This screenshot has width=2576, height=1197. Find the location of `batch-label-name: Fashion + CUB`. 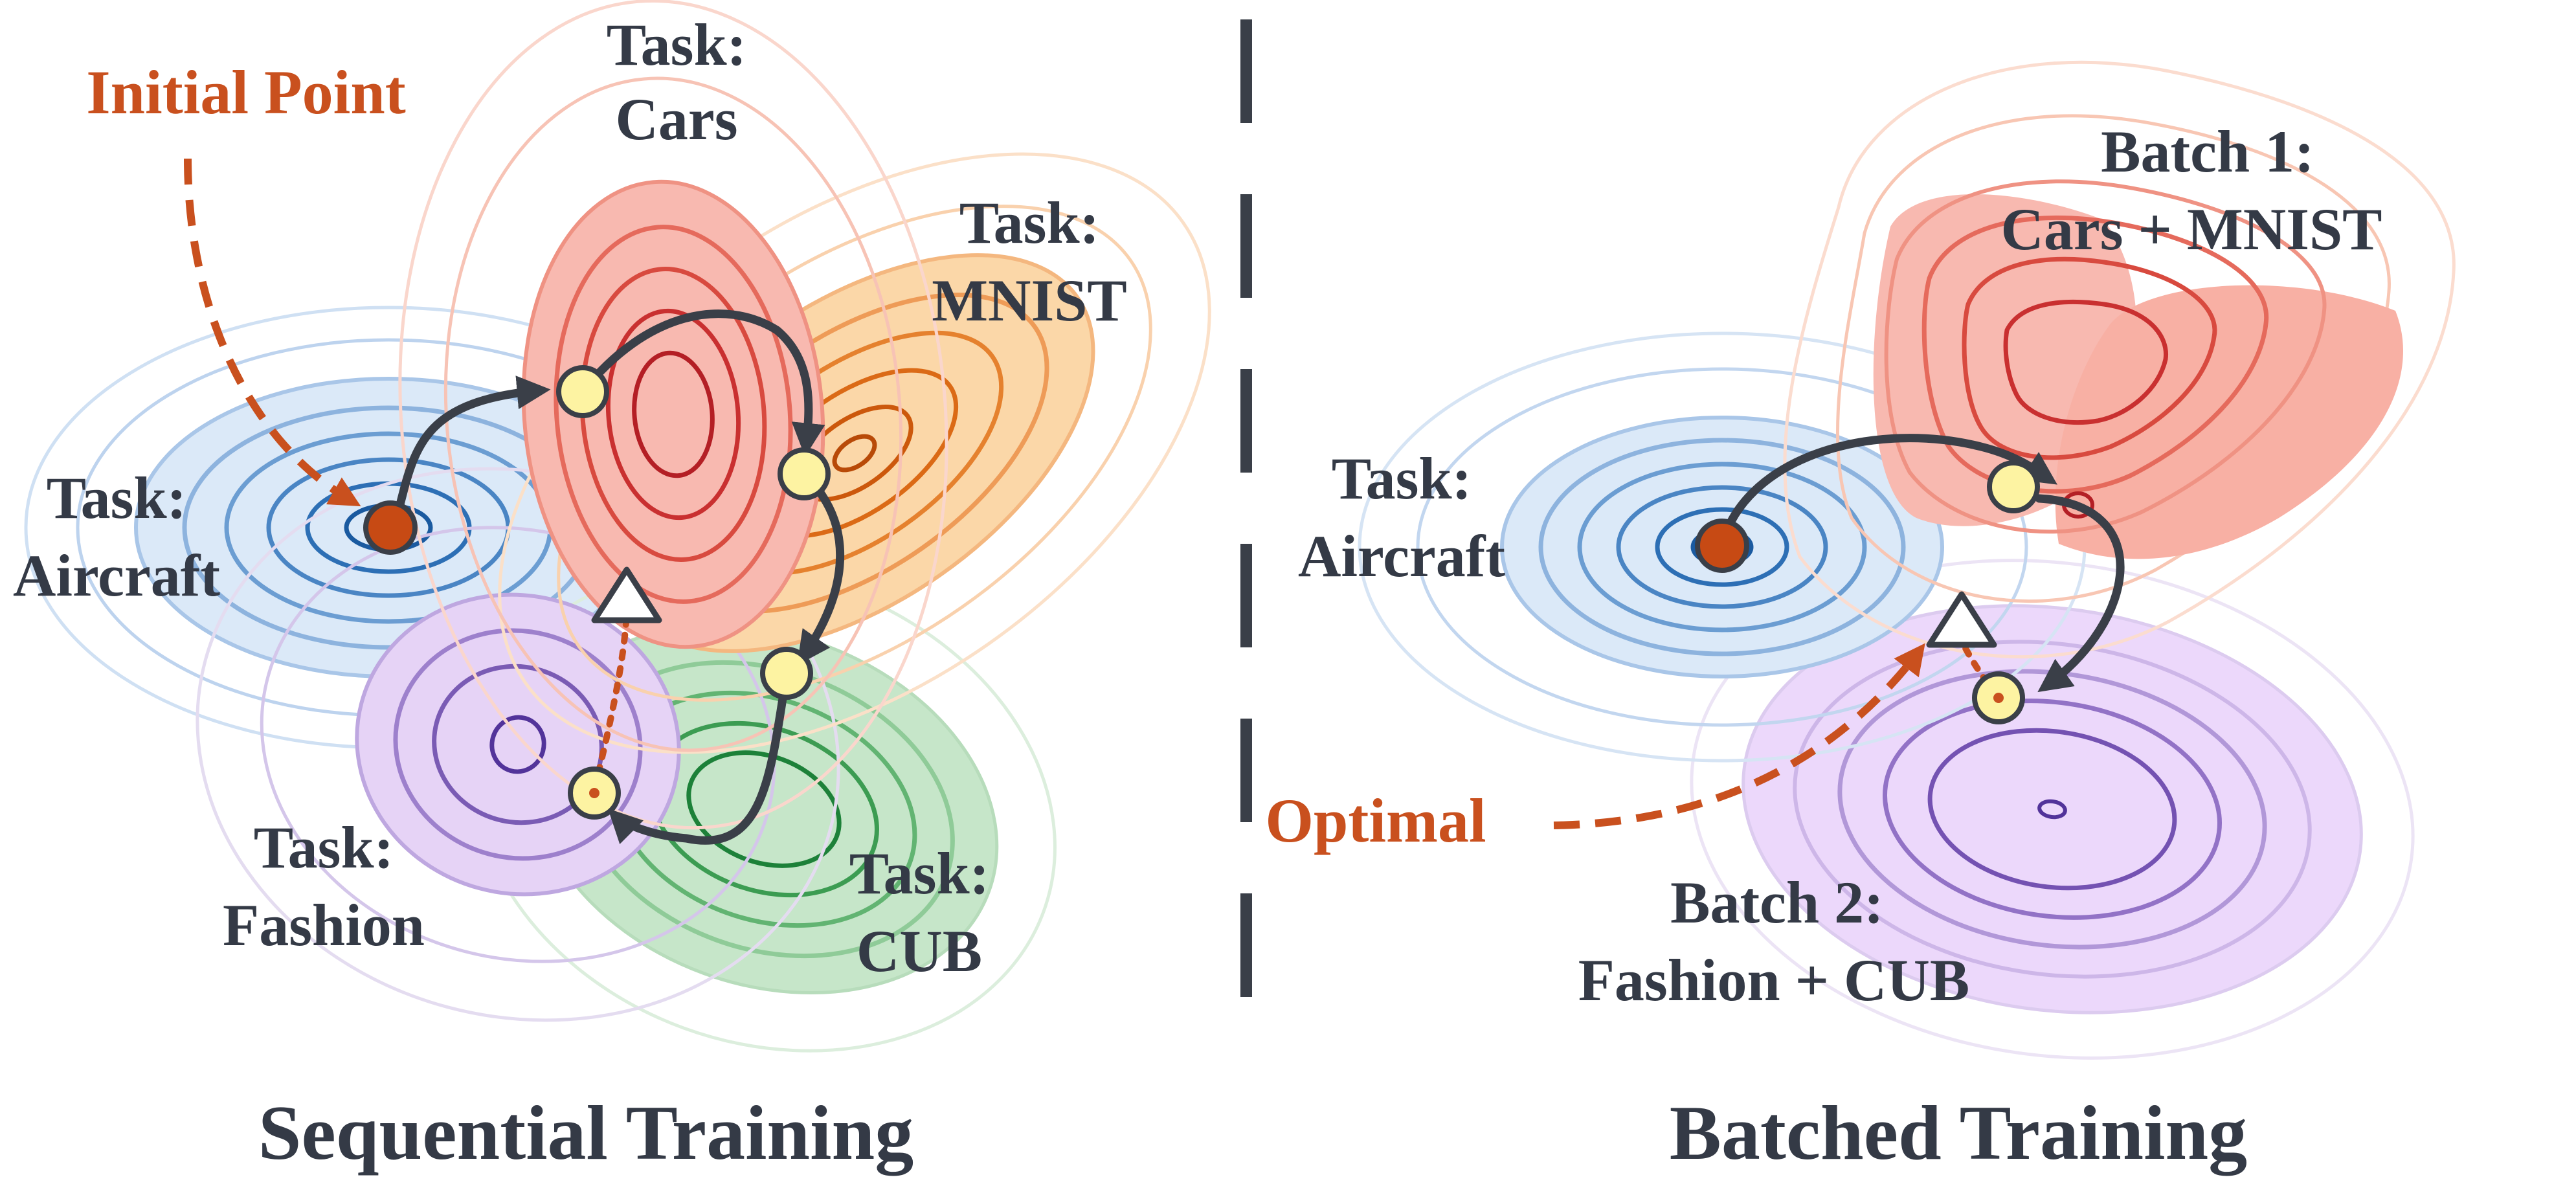

batch-label-name: Fashion + CUB is located at coordinates (1774, 980).